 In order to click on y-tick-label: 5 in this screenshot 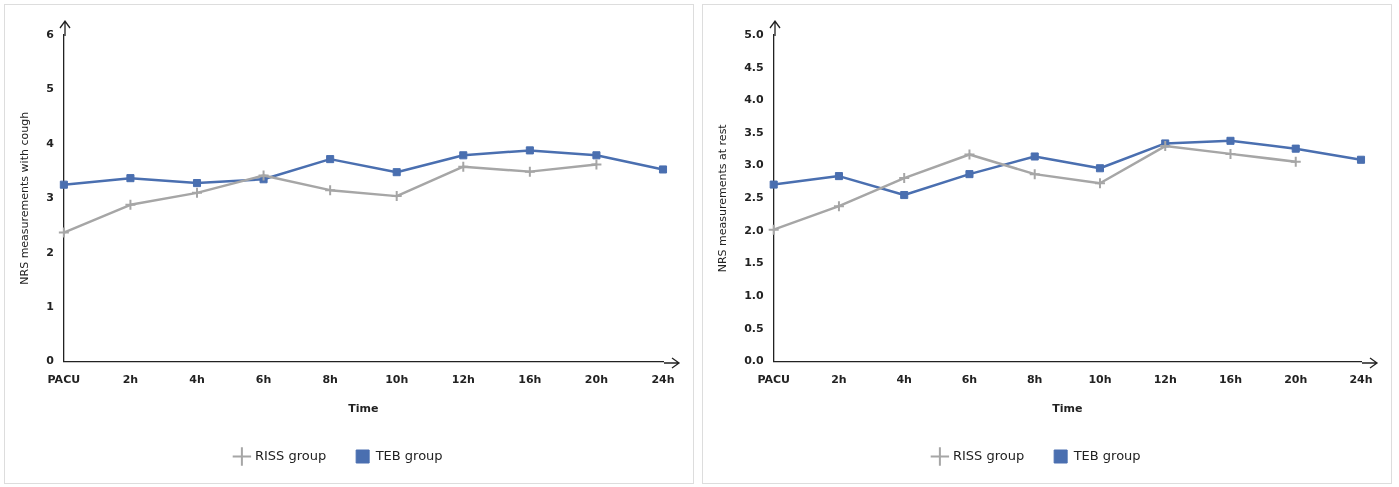, I will do `click(50, 89)`.